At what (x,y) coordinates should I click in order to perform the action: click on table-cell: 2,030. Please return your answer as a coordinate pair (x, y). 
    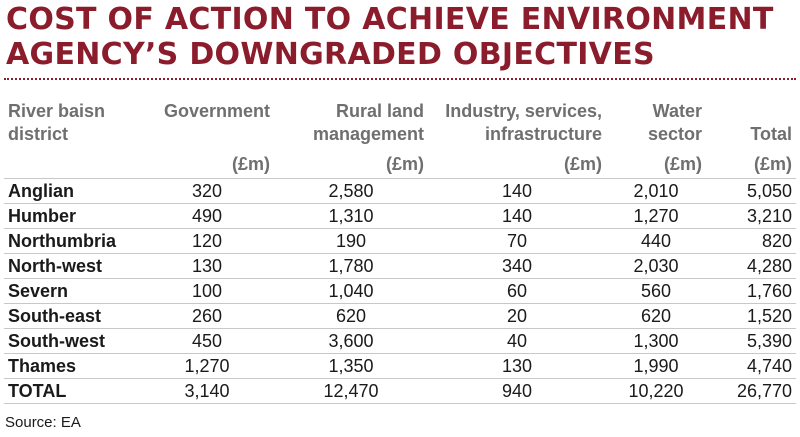
    Looking at the image, I should click on (656, 266).